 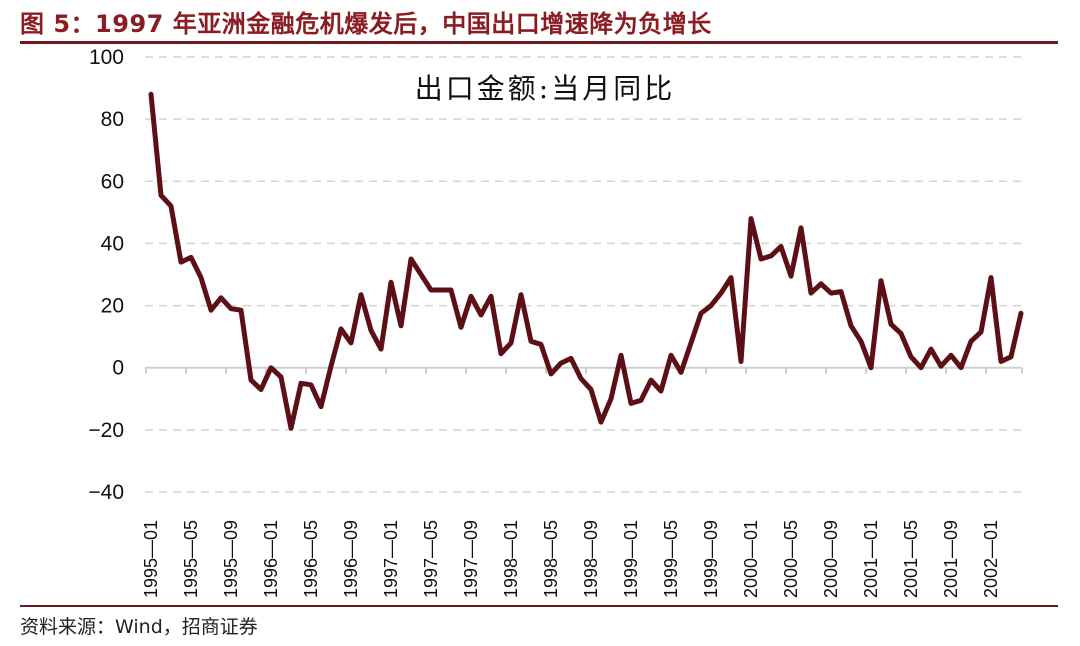 What do you see at coordinates (831, 559) in the screenshot?
I see `x-tick-label: 2000—09` at bounding box center [831, 559].